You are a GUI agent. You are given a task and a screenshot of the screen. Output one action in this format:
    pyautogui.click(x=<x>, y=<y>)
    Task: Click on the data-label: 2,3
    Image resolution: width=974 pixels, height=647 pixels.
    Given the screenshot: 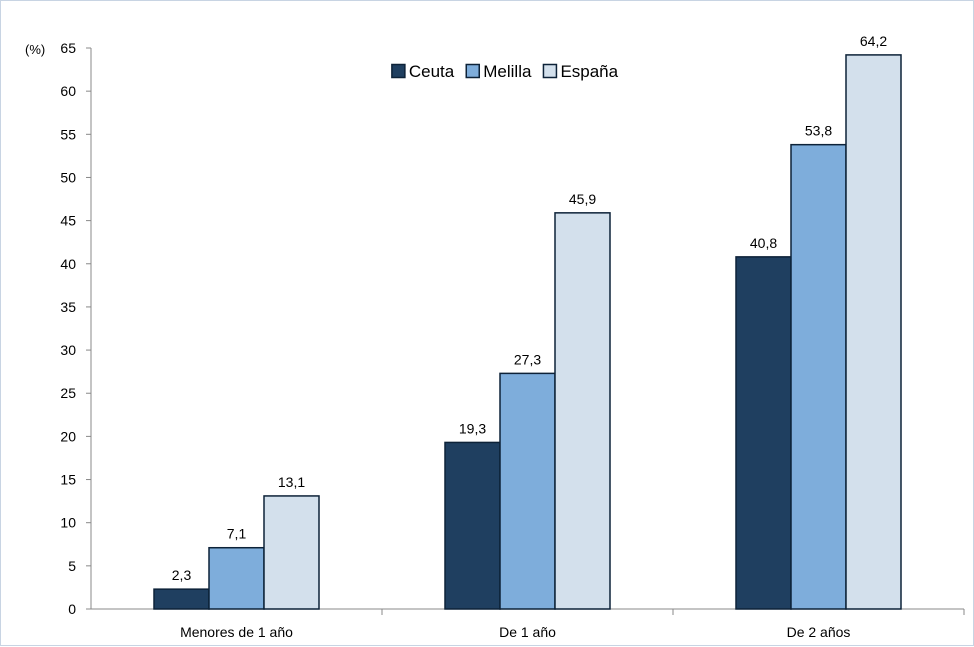 What is the action you would take?
    pyautogui.click(x=182, y=575)
    